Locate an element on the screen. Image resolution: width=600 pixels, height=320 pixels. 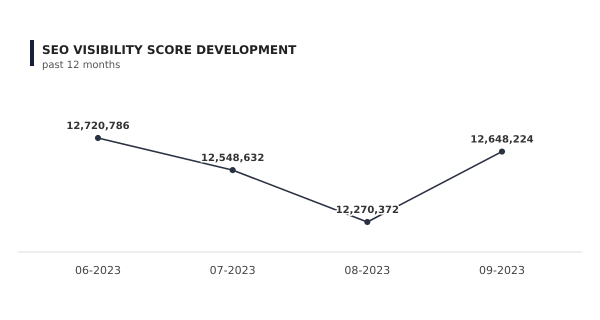
x-tick-label: 07-2023 is located at coordinates (233, 270).